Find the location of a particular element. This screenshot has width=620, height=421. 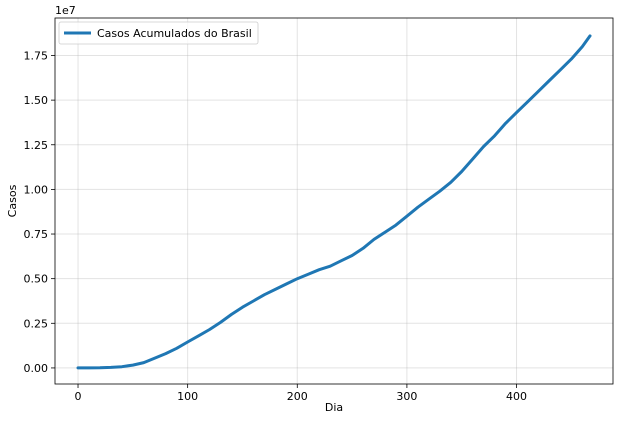

y-axis: 0.00 0.25 0.50 0.75 1.00 1.25 1.50 1.75 is located at coordinates (39, 212).